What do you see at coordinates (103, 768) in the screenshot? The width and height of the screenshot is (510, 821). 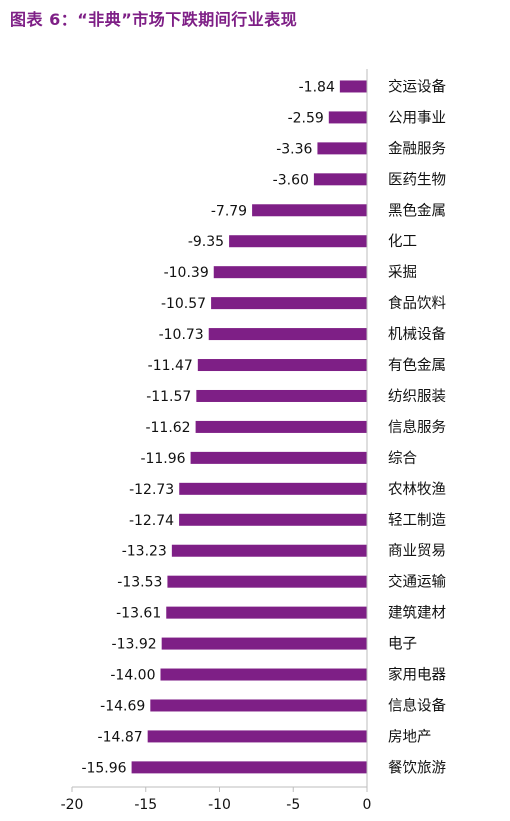 I see `value-label: -15.96` at bounding box center [103, 768].